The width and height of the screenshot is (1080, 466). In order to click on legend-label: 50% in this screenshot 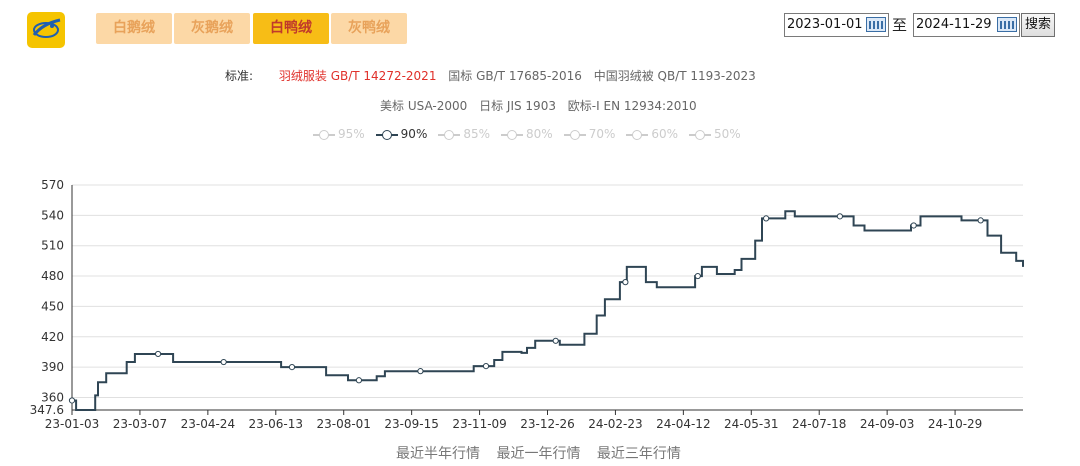, I will do `click(727, 134)`.